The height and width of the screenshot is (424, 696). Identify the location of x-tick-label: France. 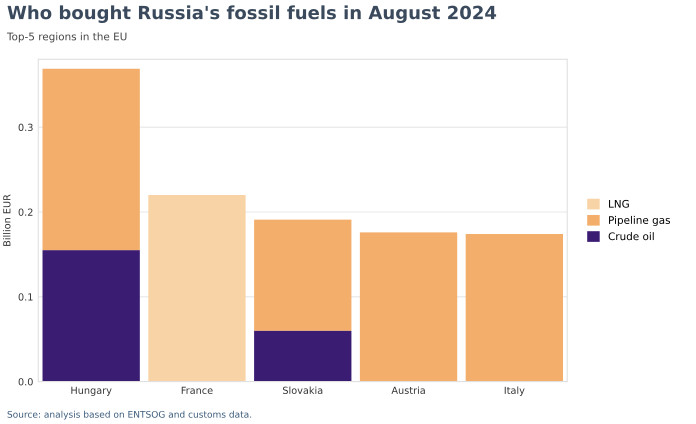
(197, 390).